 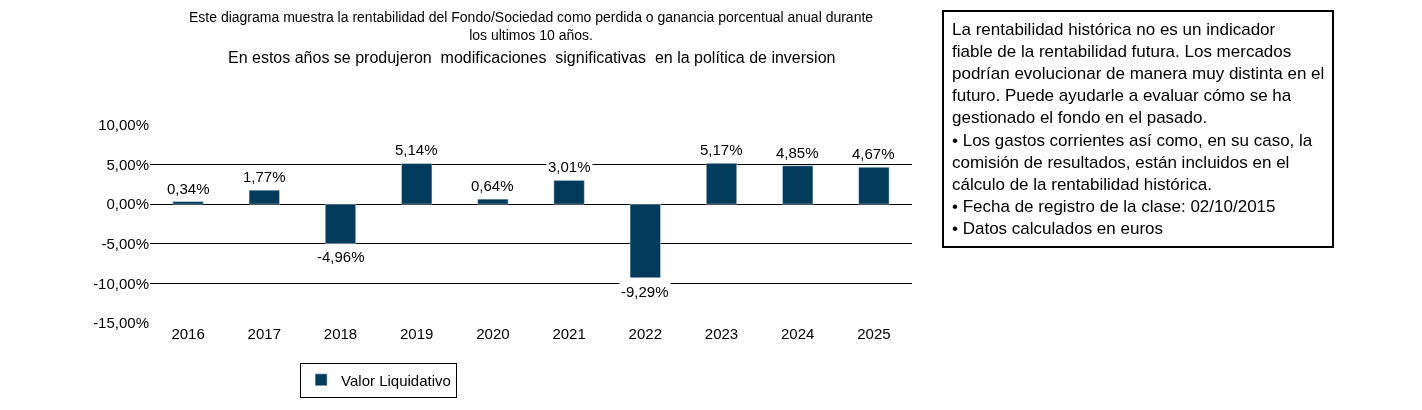 What do you see at coordinates (569, 166) in the screenshot?
I see `data-label: 3,01%` at bounding box center [569, 166].